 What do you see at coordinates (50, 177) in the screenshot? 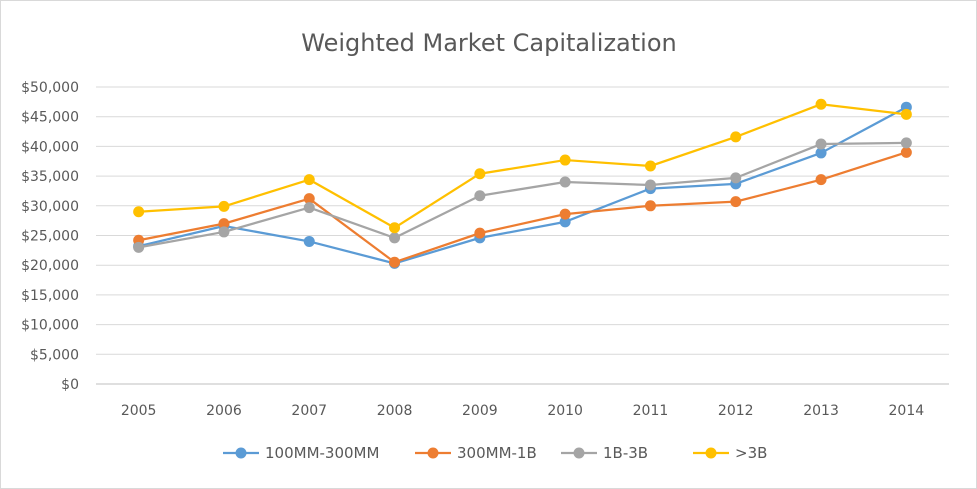
I see `y-tick-label: $35,000` at bounding box center [50, 177].